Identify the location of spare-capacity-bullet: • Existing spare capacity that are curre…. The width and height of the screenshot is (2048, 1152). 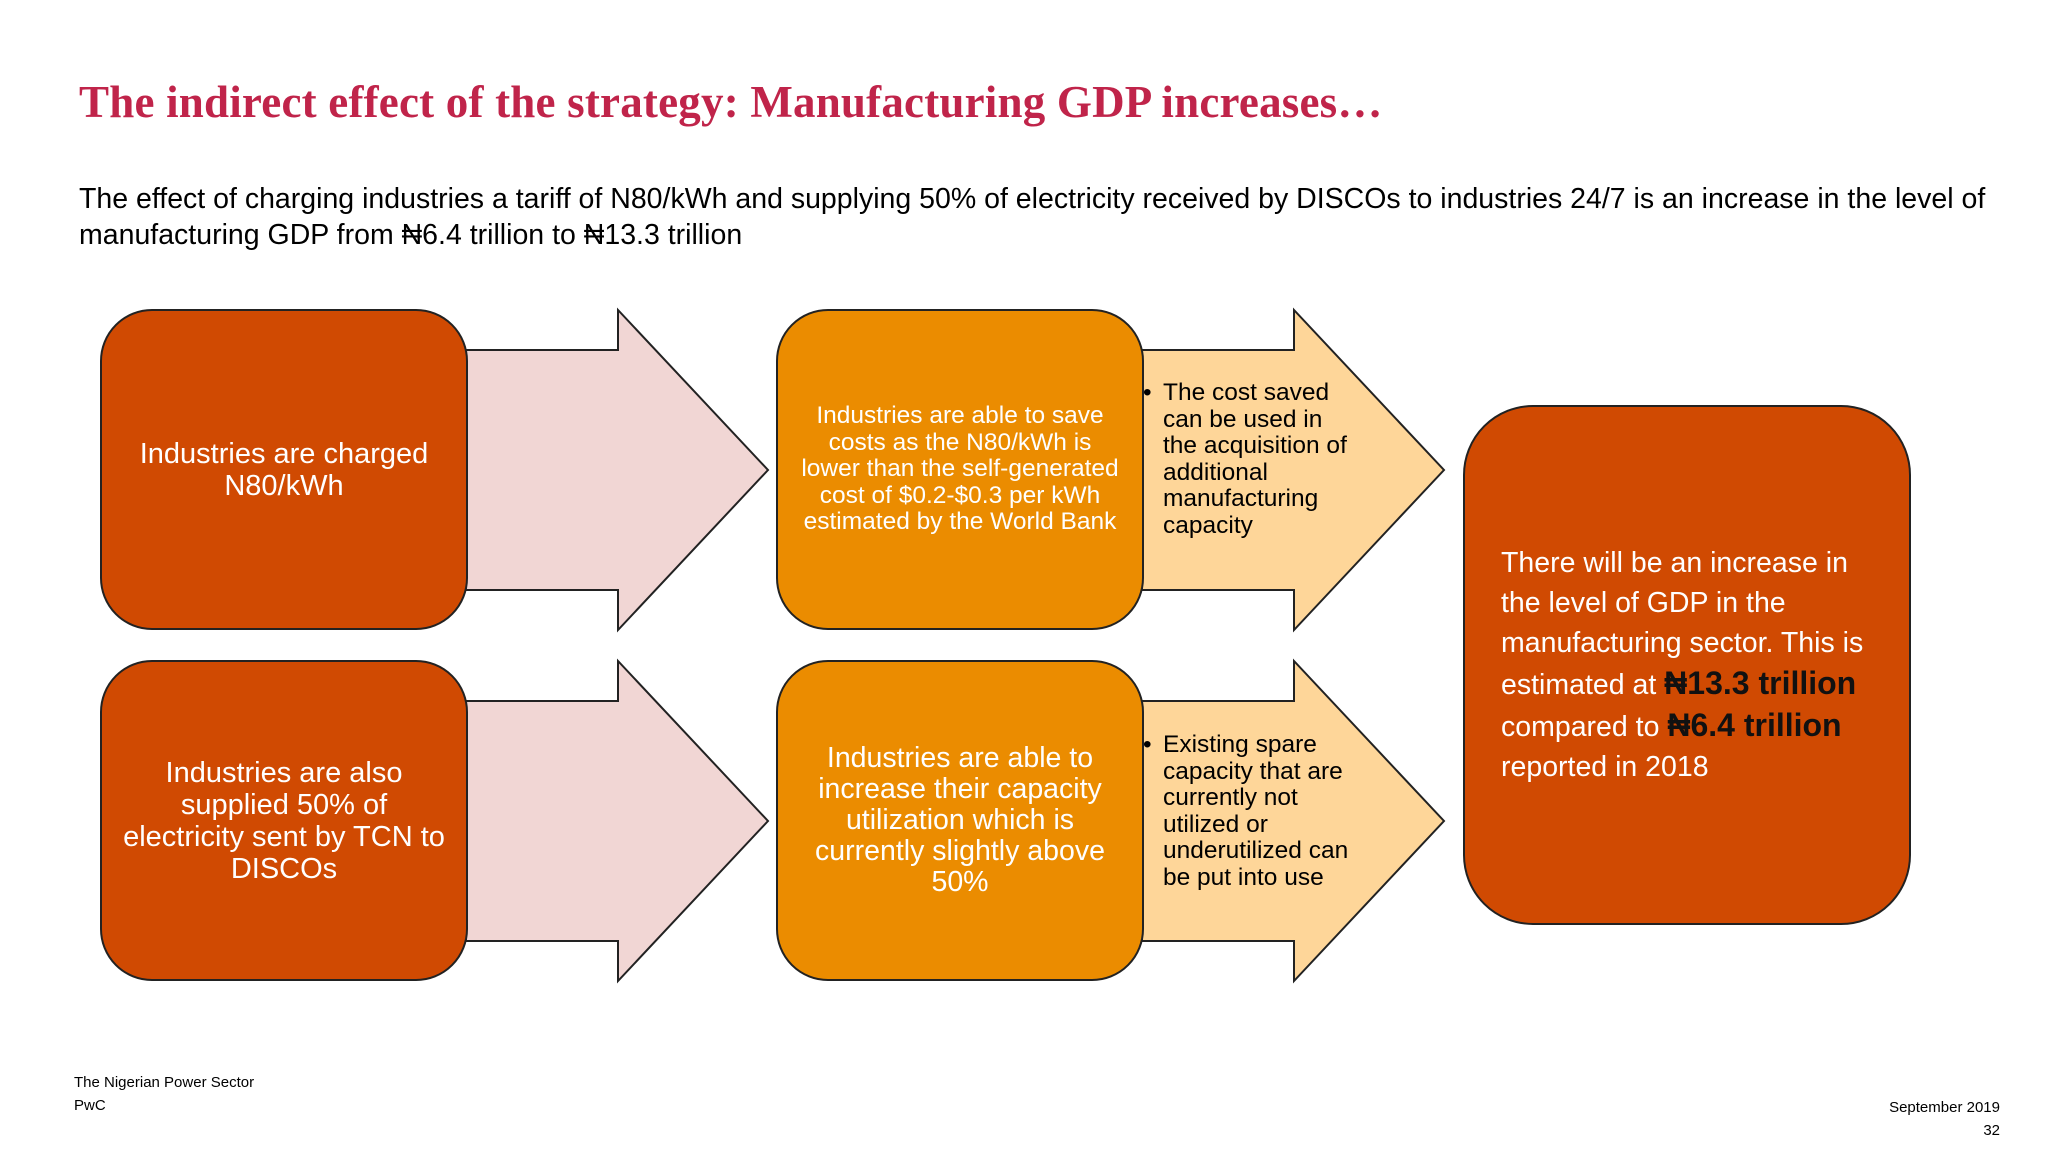
(1253, 811).